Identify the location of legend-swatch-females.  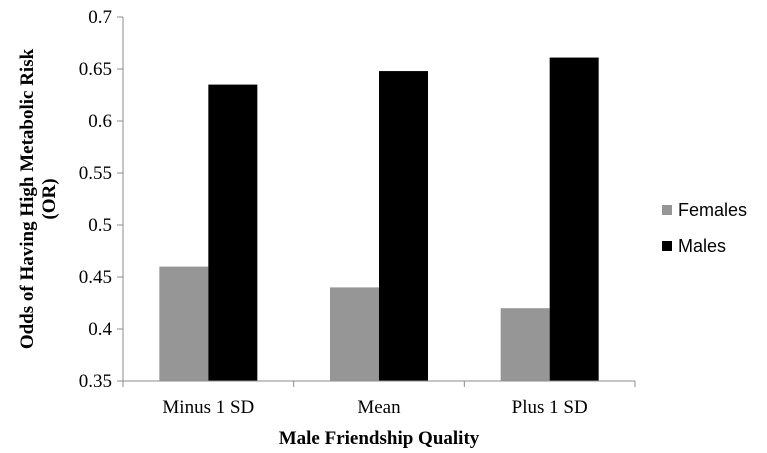
(667, 210).